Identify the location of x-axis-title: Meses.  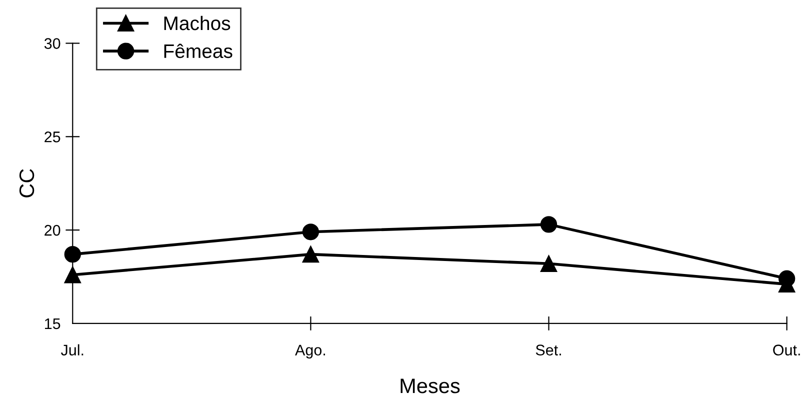
(430, 386).